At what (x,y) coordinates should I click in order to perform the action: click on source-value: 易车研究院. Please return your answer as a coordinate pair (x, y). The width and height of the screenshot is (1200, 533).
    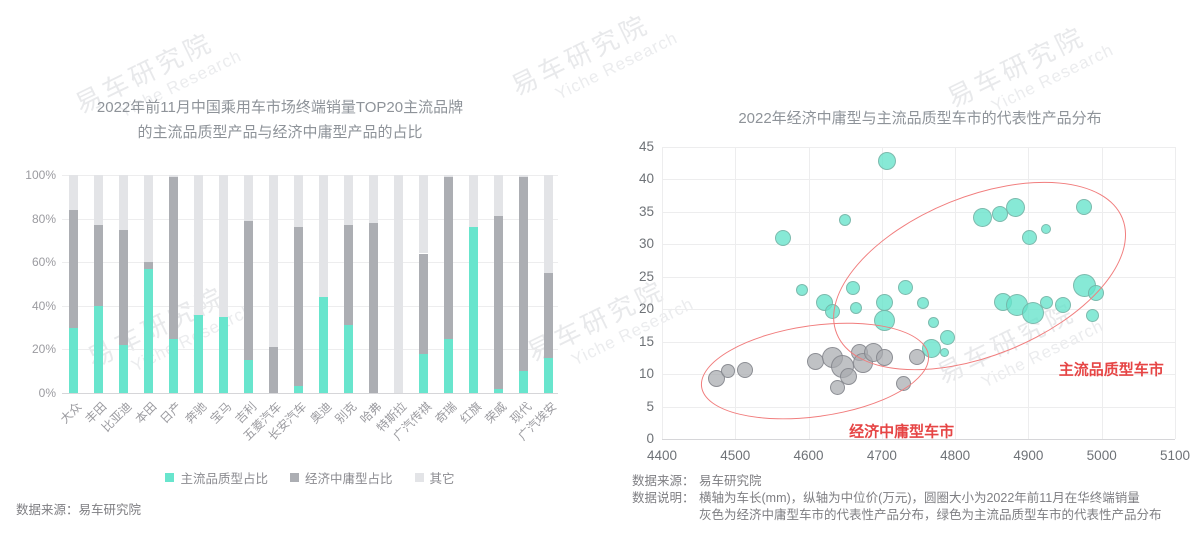
    Looking at the image, I should click on (730, 481).